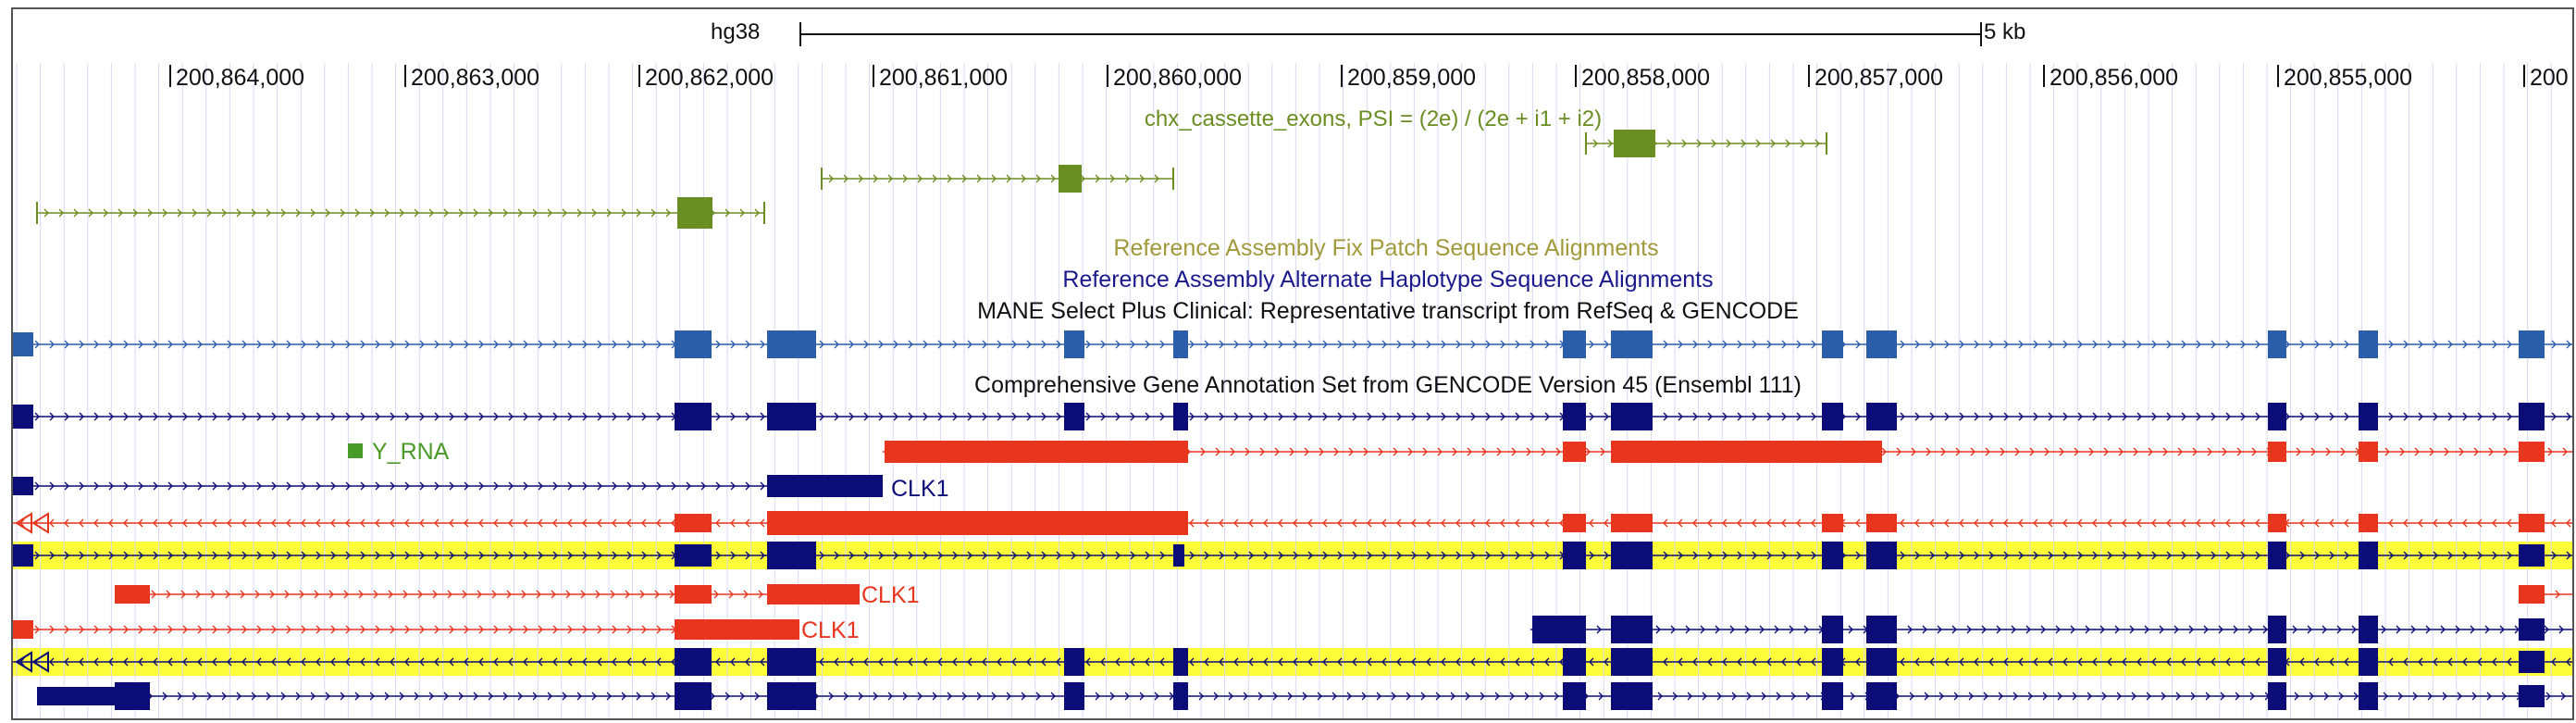 This screenshot has height=723, width=2576. What do you see at coordinates (1292, 344) in the screenshot?
I see `mane-select-transcript` at bounding box center [1292, 344].